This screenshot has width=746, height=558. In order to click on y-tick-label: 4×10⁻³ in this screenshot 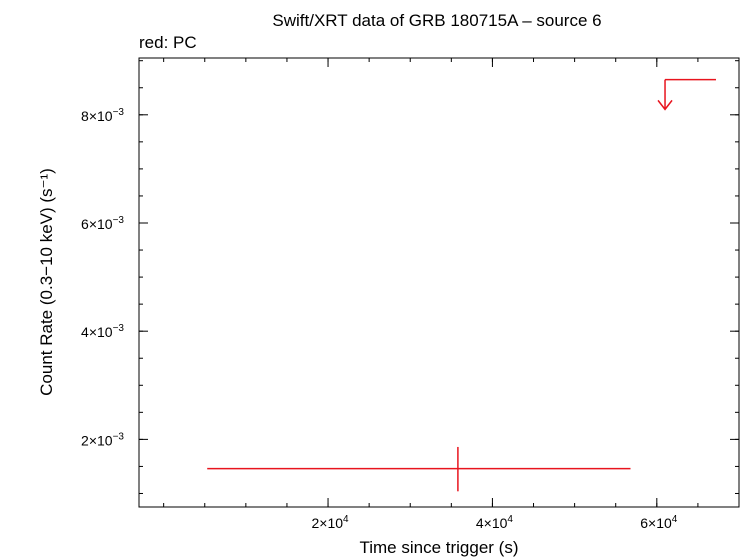, I will do `click(102, 331)`.